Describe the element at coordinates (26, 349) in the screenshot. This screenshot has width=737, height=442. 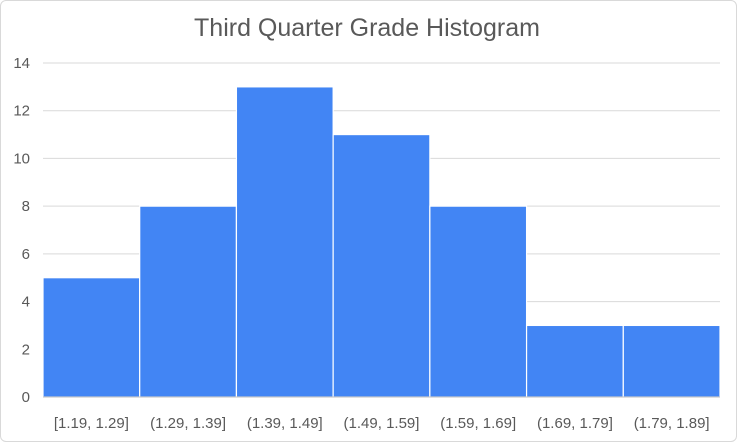
I see `y-tick-label: 2` at that location.